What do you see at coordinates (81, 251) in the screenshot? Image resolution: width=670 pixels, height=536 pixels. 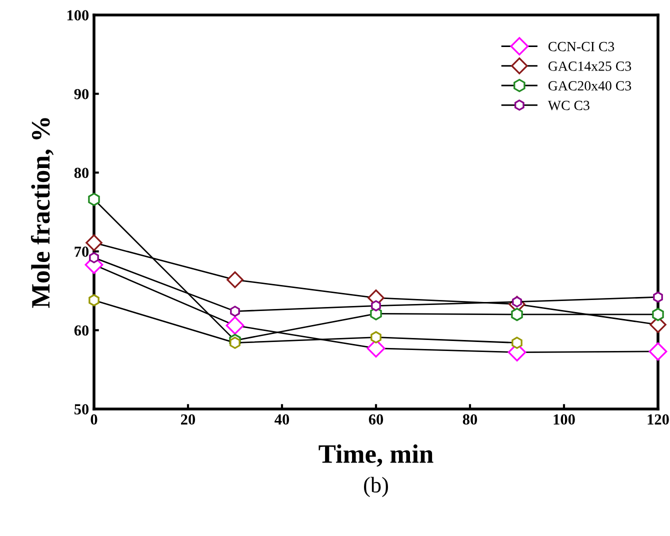 I see `y-tick-label: 70` at bounding box center [81, 251].